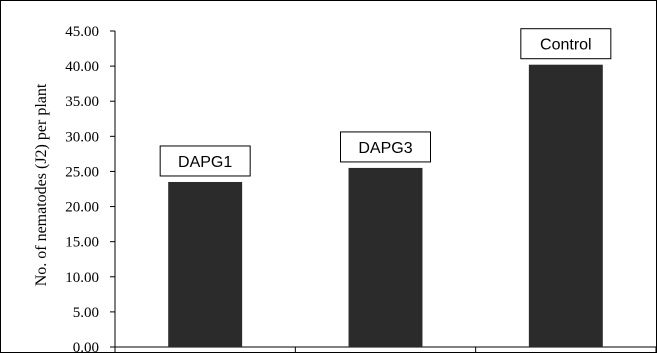  Describe the element at coordinates (82, 102) in the screenshot. I see `y-tick-label: 35.00` at that location.